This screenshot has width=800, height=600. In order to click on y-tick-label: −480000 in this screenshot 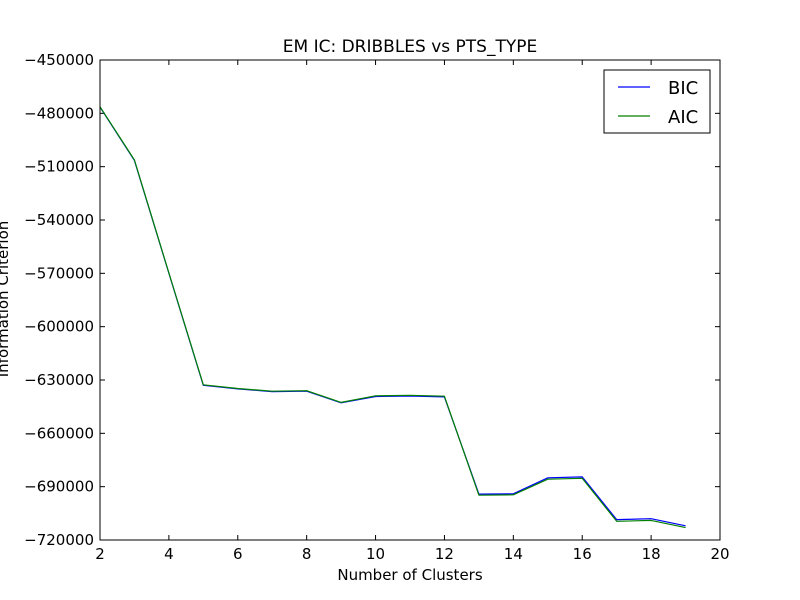, I will do `click(59, 113)`.